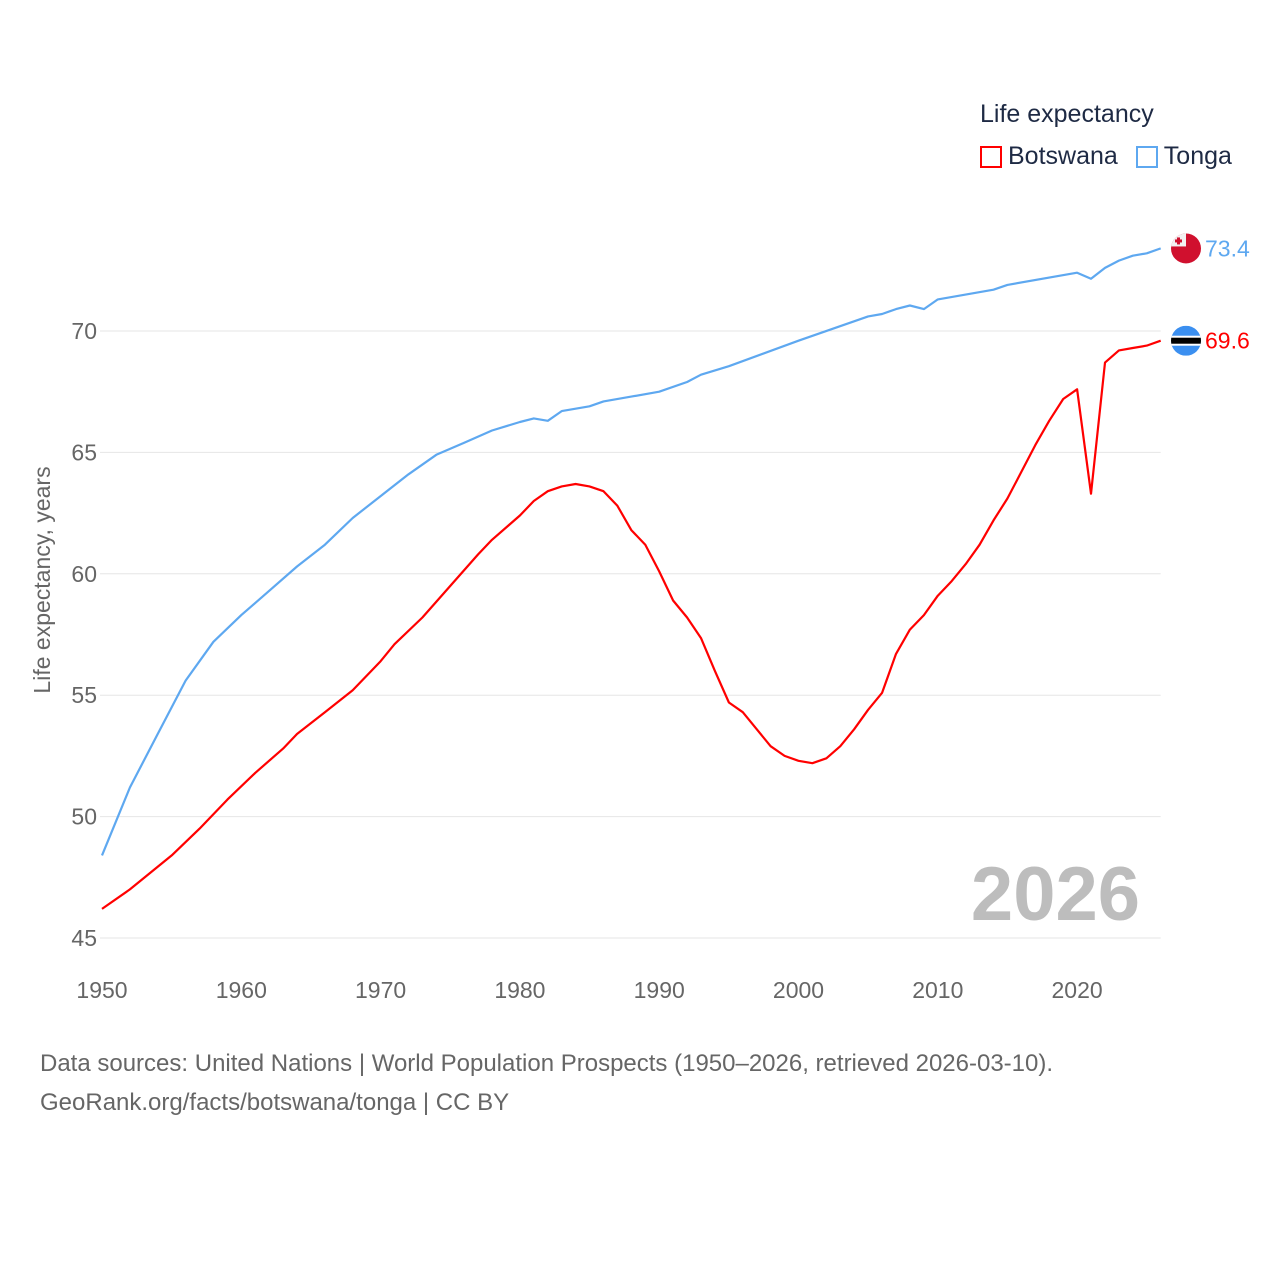 The height and width of the screenshot is (1280, 1280). Describe the element at coordinates (84, 817) in the screenshot. I see `y-tick-label: 50` at that location.